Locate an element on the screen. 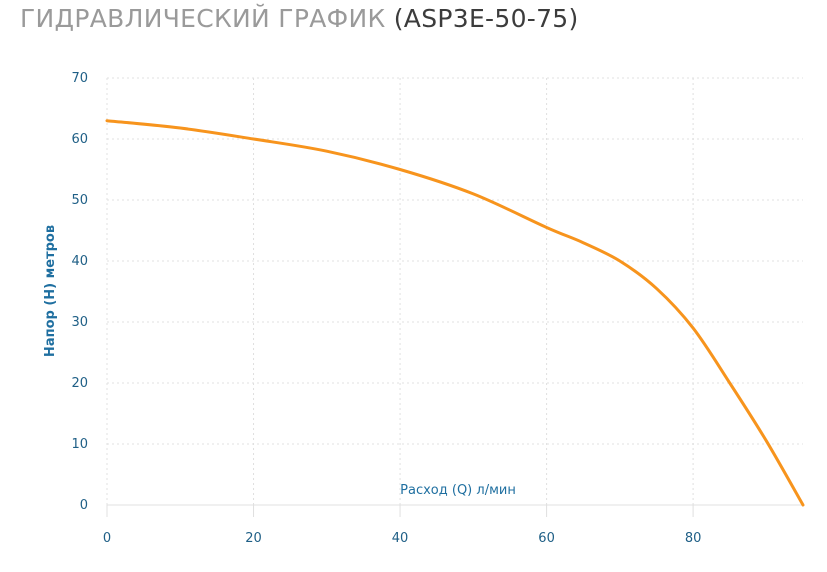 The image size is (827, 572). y-tick-label: 40 is located at coordinates (79, 261).